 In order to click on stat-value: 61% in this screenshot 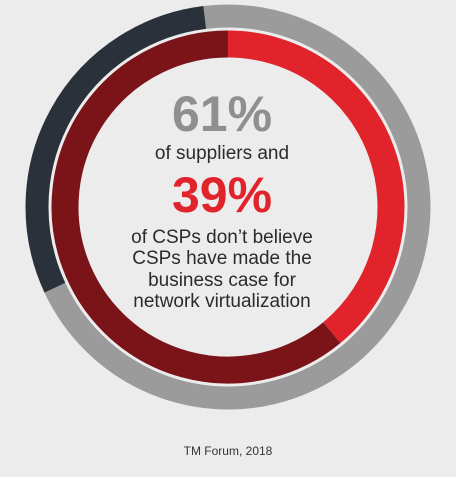, I will do `click(222, 114)`.